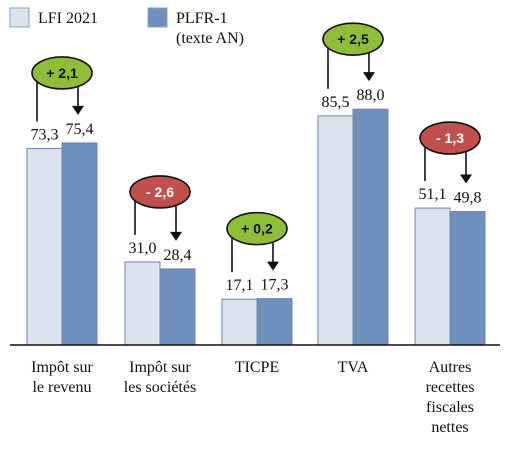 The image size is (512, 457). Describe the element at coordinates (371, 95) in the screenshot. I see `data-label-tva-plfr-1-texte-an: 88,0` at that location.